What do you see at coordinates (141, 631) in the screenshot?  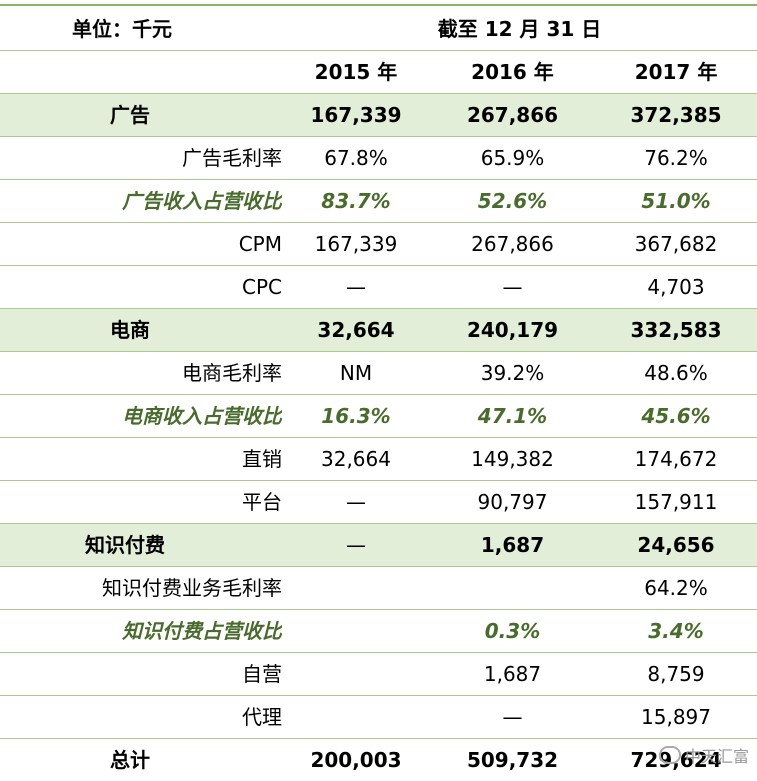 I see `row-label: 知识付费占营收比` at bounding box center [141, 631].